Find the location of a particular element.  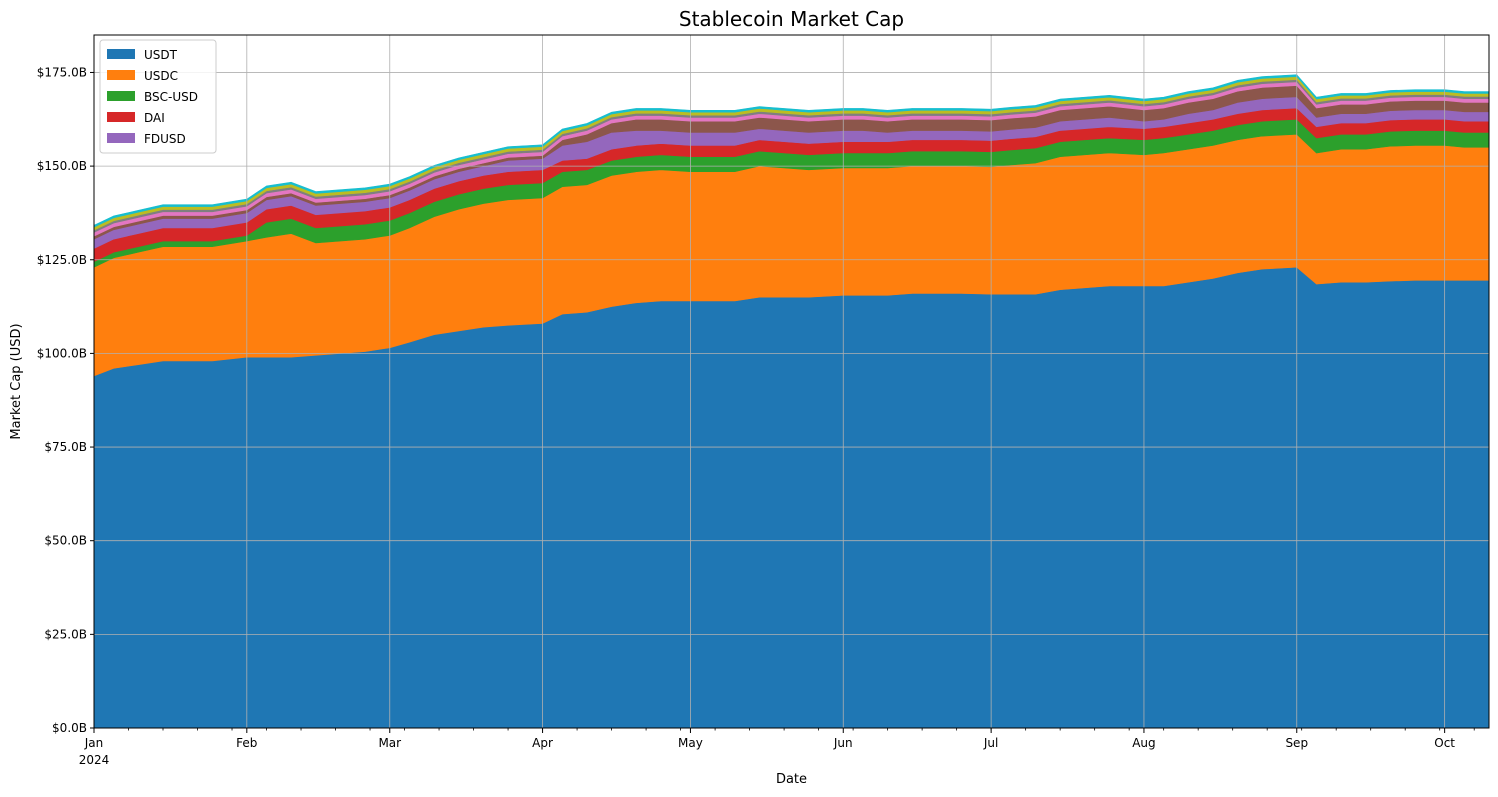

x-tick-label: Sep is located at coordinates (1296, 743).